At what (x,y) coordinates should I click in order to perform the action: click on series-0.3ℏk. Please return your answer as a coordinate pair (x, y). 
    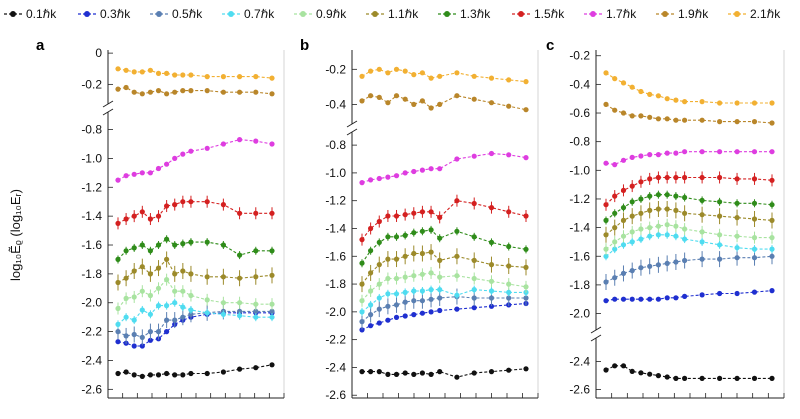
    Looking at the image, I should click on (689, 296).